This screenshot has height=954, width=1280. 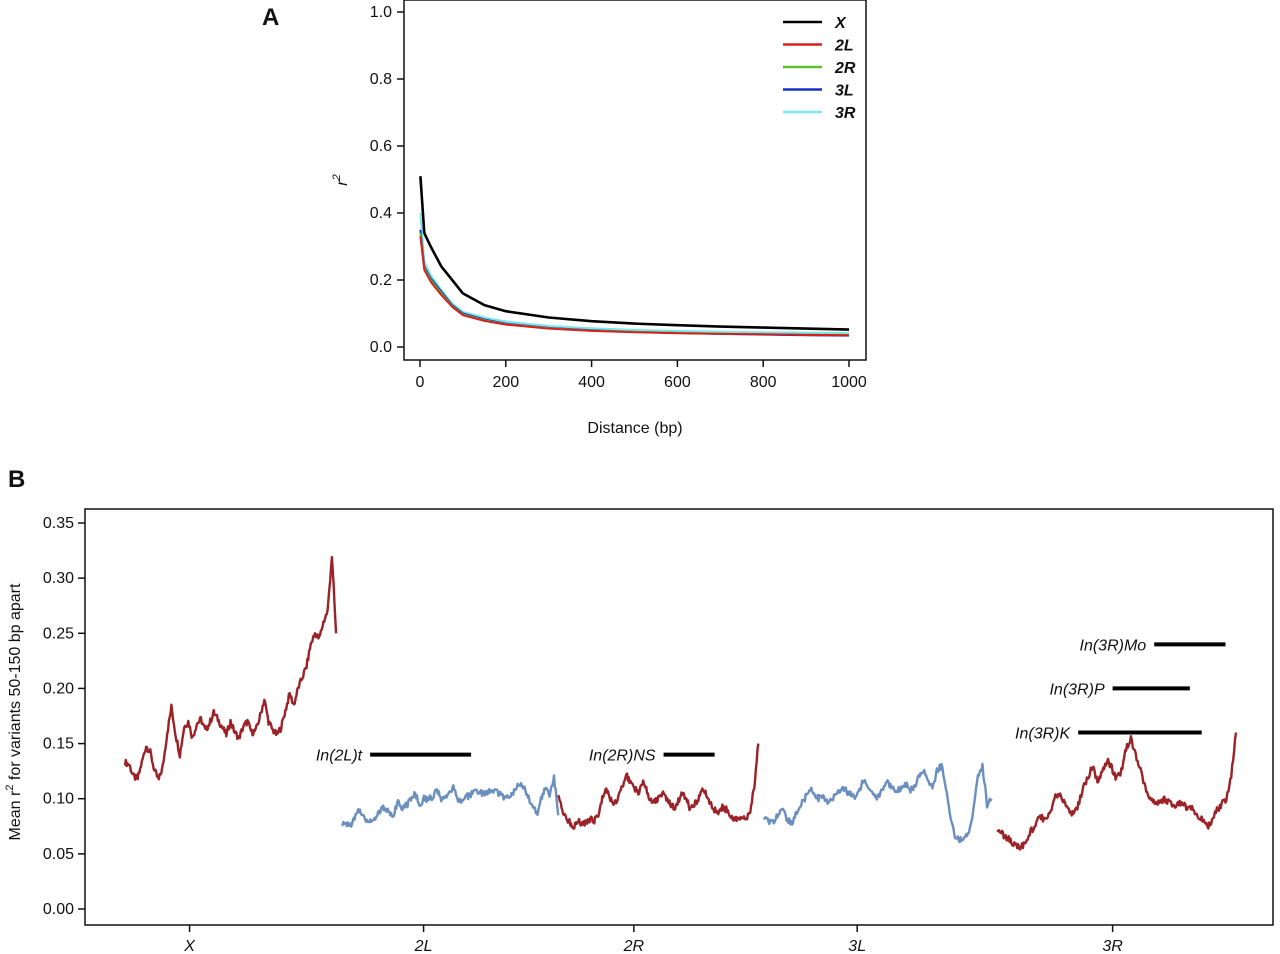 What do you see at coordinates (58, 744) in the screenshot?
I see `panel-b-y-tick-label: 0.15` at bounding box center [58, 744].